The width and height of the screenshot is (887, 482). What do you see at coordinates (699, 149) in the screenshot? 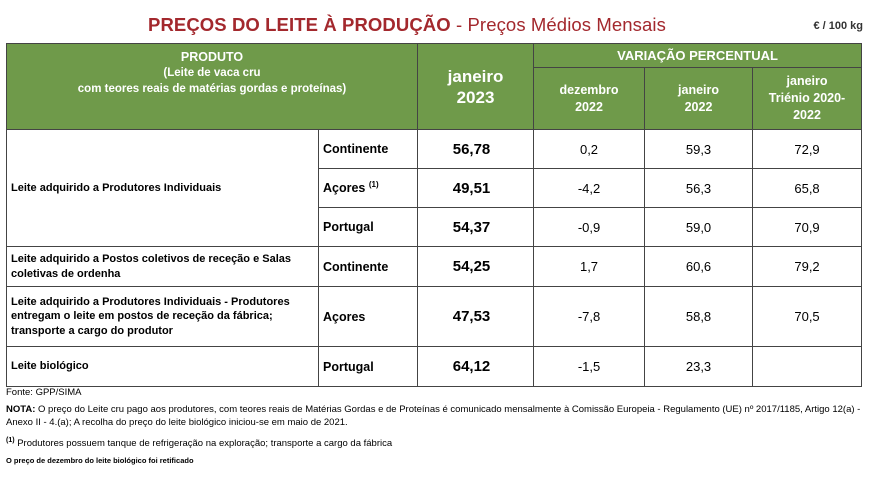
I see `row-var-jan: 59,3` at bounding box center [699, 149].